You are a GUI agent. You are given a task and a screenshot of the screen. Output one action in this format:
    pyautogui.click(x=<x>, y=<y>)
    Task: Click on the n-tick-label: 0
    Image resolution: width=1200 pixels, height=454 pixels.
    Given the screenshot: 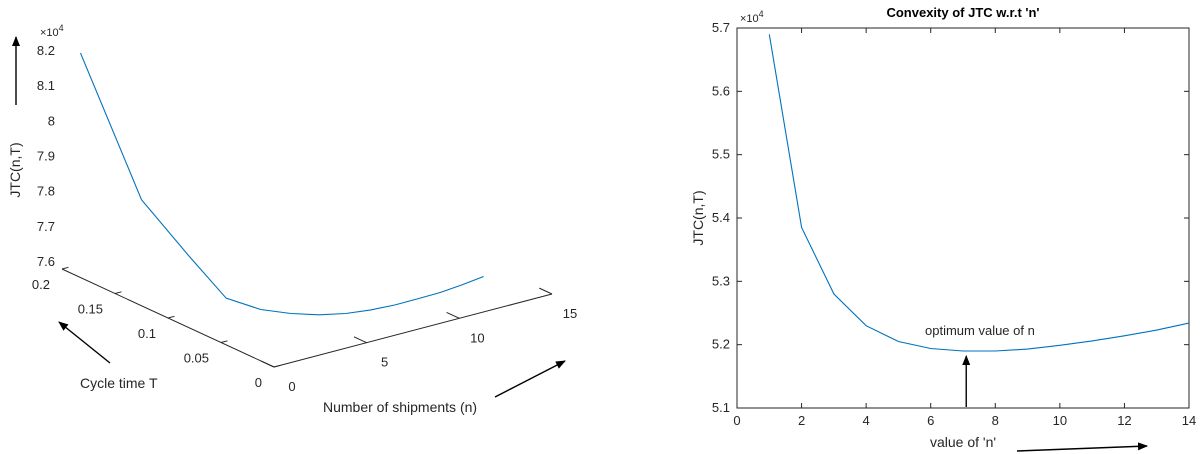 What is the action you would take?
    pyautogui.click(x=291, y=386)
    